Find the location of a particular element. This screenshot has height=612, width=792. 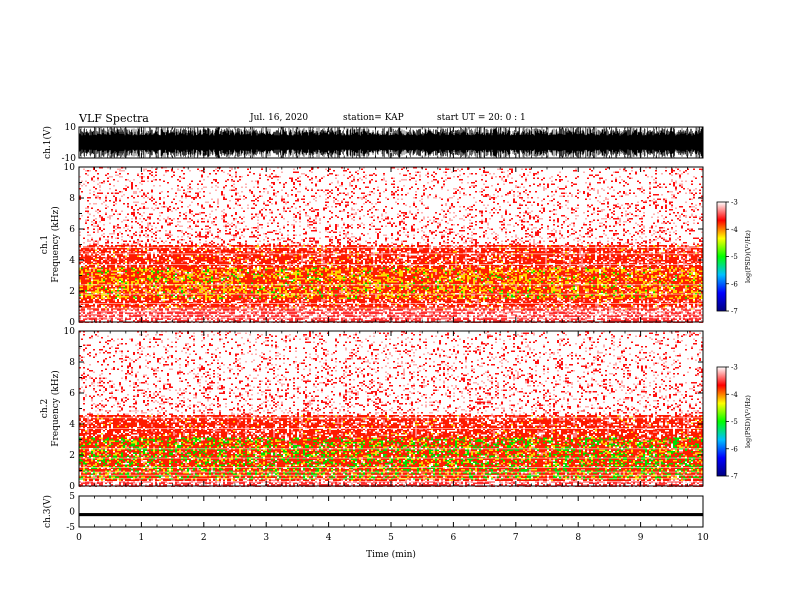

ch3-ytick-label: 5 is located at coordinates (72, 497).